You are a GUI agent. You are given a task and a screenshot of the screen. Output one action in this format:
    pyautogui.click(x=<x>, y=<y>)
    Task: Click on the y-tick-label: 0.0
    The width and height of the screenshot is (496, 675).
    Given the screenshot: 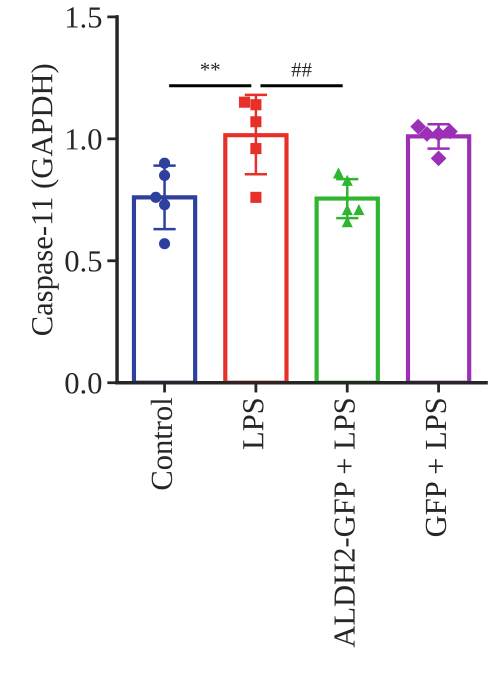 What is the action you would take?
    pyautogui.click(x=83, y=383)
    